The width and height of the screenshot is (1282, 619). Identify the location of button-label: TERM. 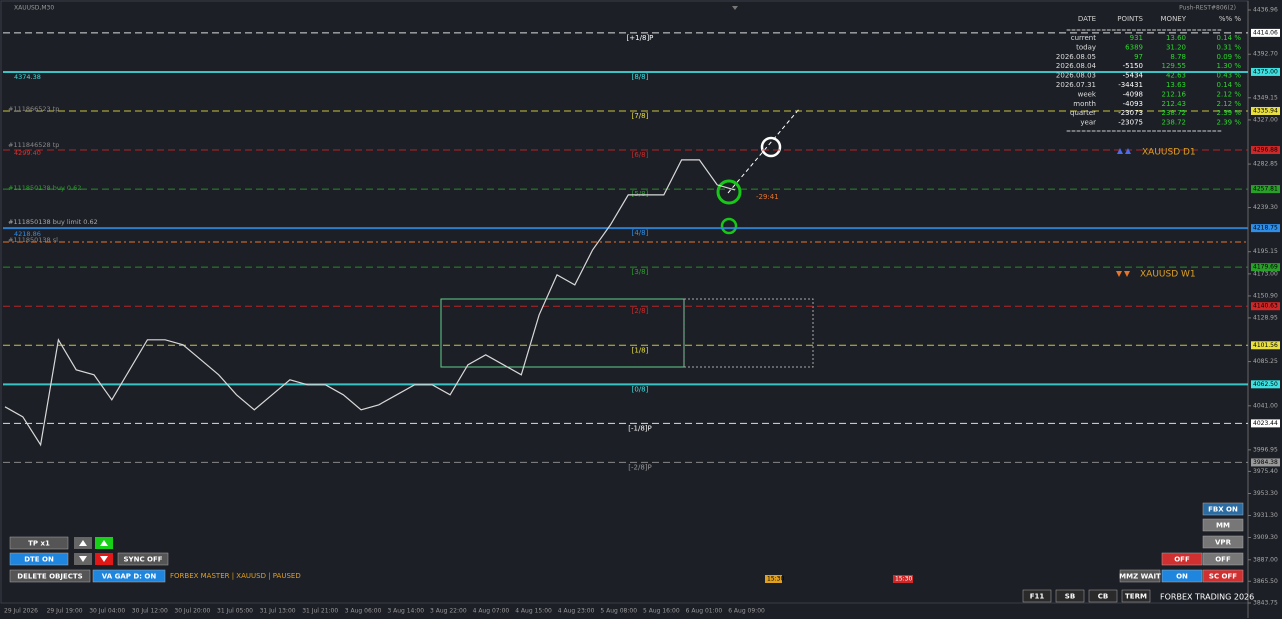
(1136, 597).